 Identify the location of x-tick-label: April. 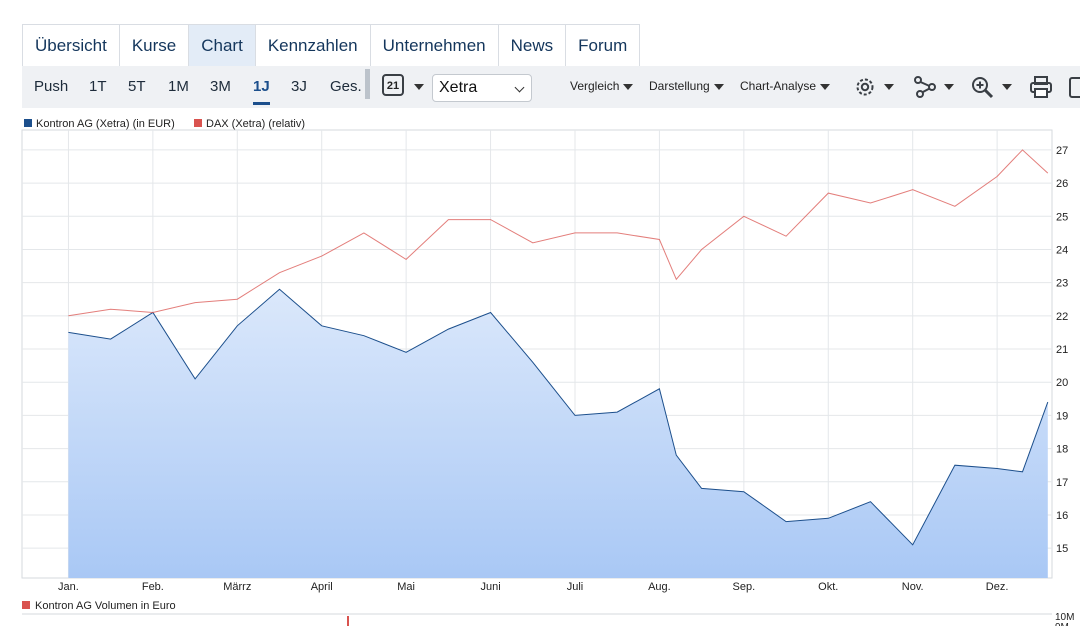
(322, 587).